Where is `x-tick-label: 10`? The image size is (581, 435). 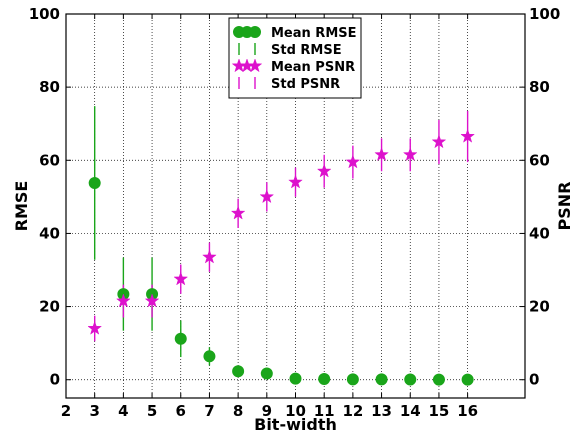 x-tick-label: 10 is located at coordinates (295, 411).